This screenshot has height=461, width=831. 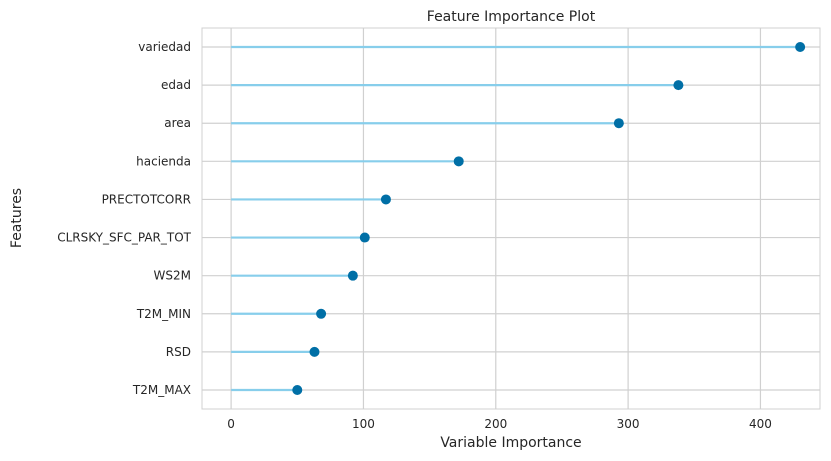 I want to click on x-tick-label: 300, so click(x=628, y=424).